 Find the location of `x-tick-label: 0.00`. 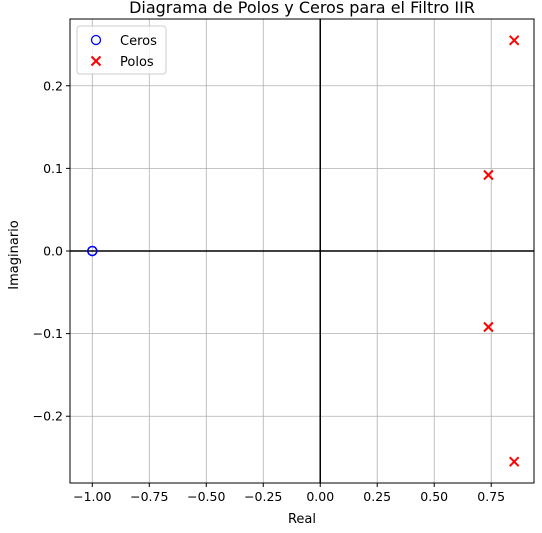

x-tick-label: 0.00 is located at coordinates (320, 496).